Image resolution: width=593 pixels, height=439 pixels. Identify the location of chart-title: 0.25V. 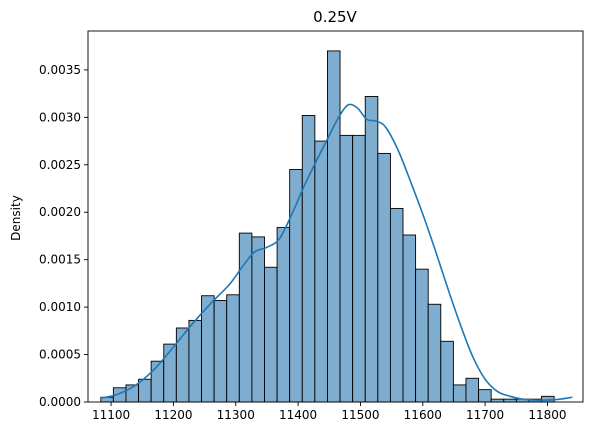
(335, 17).